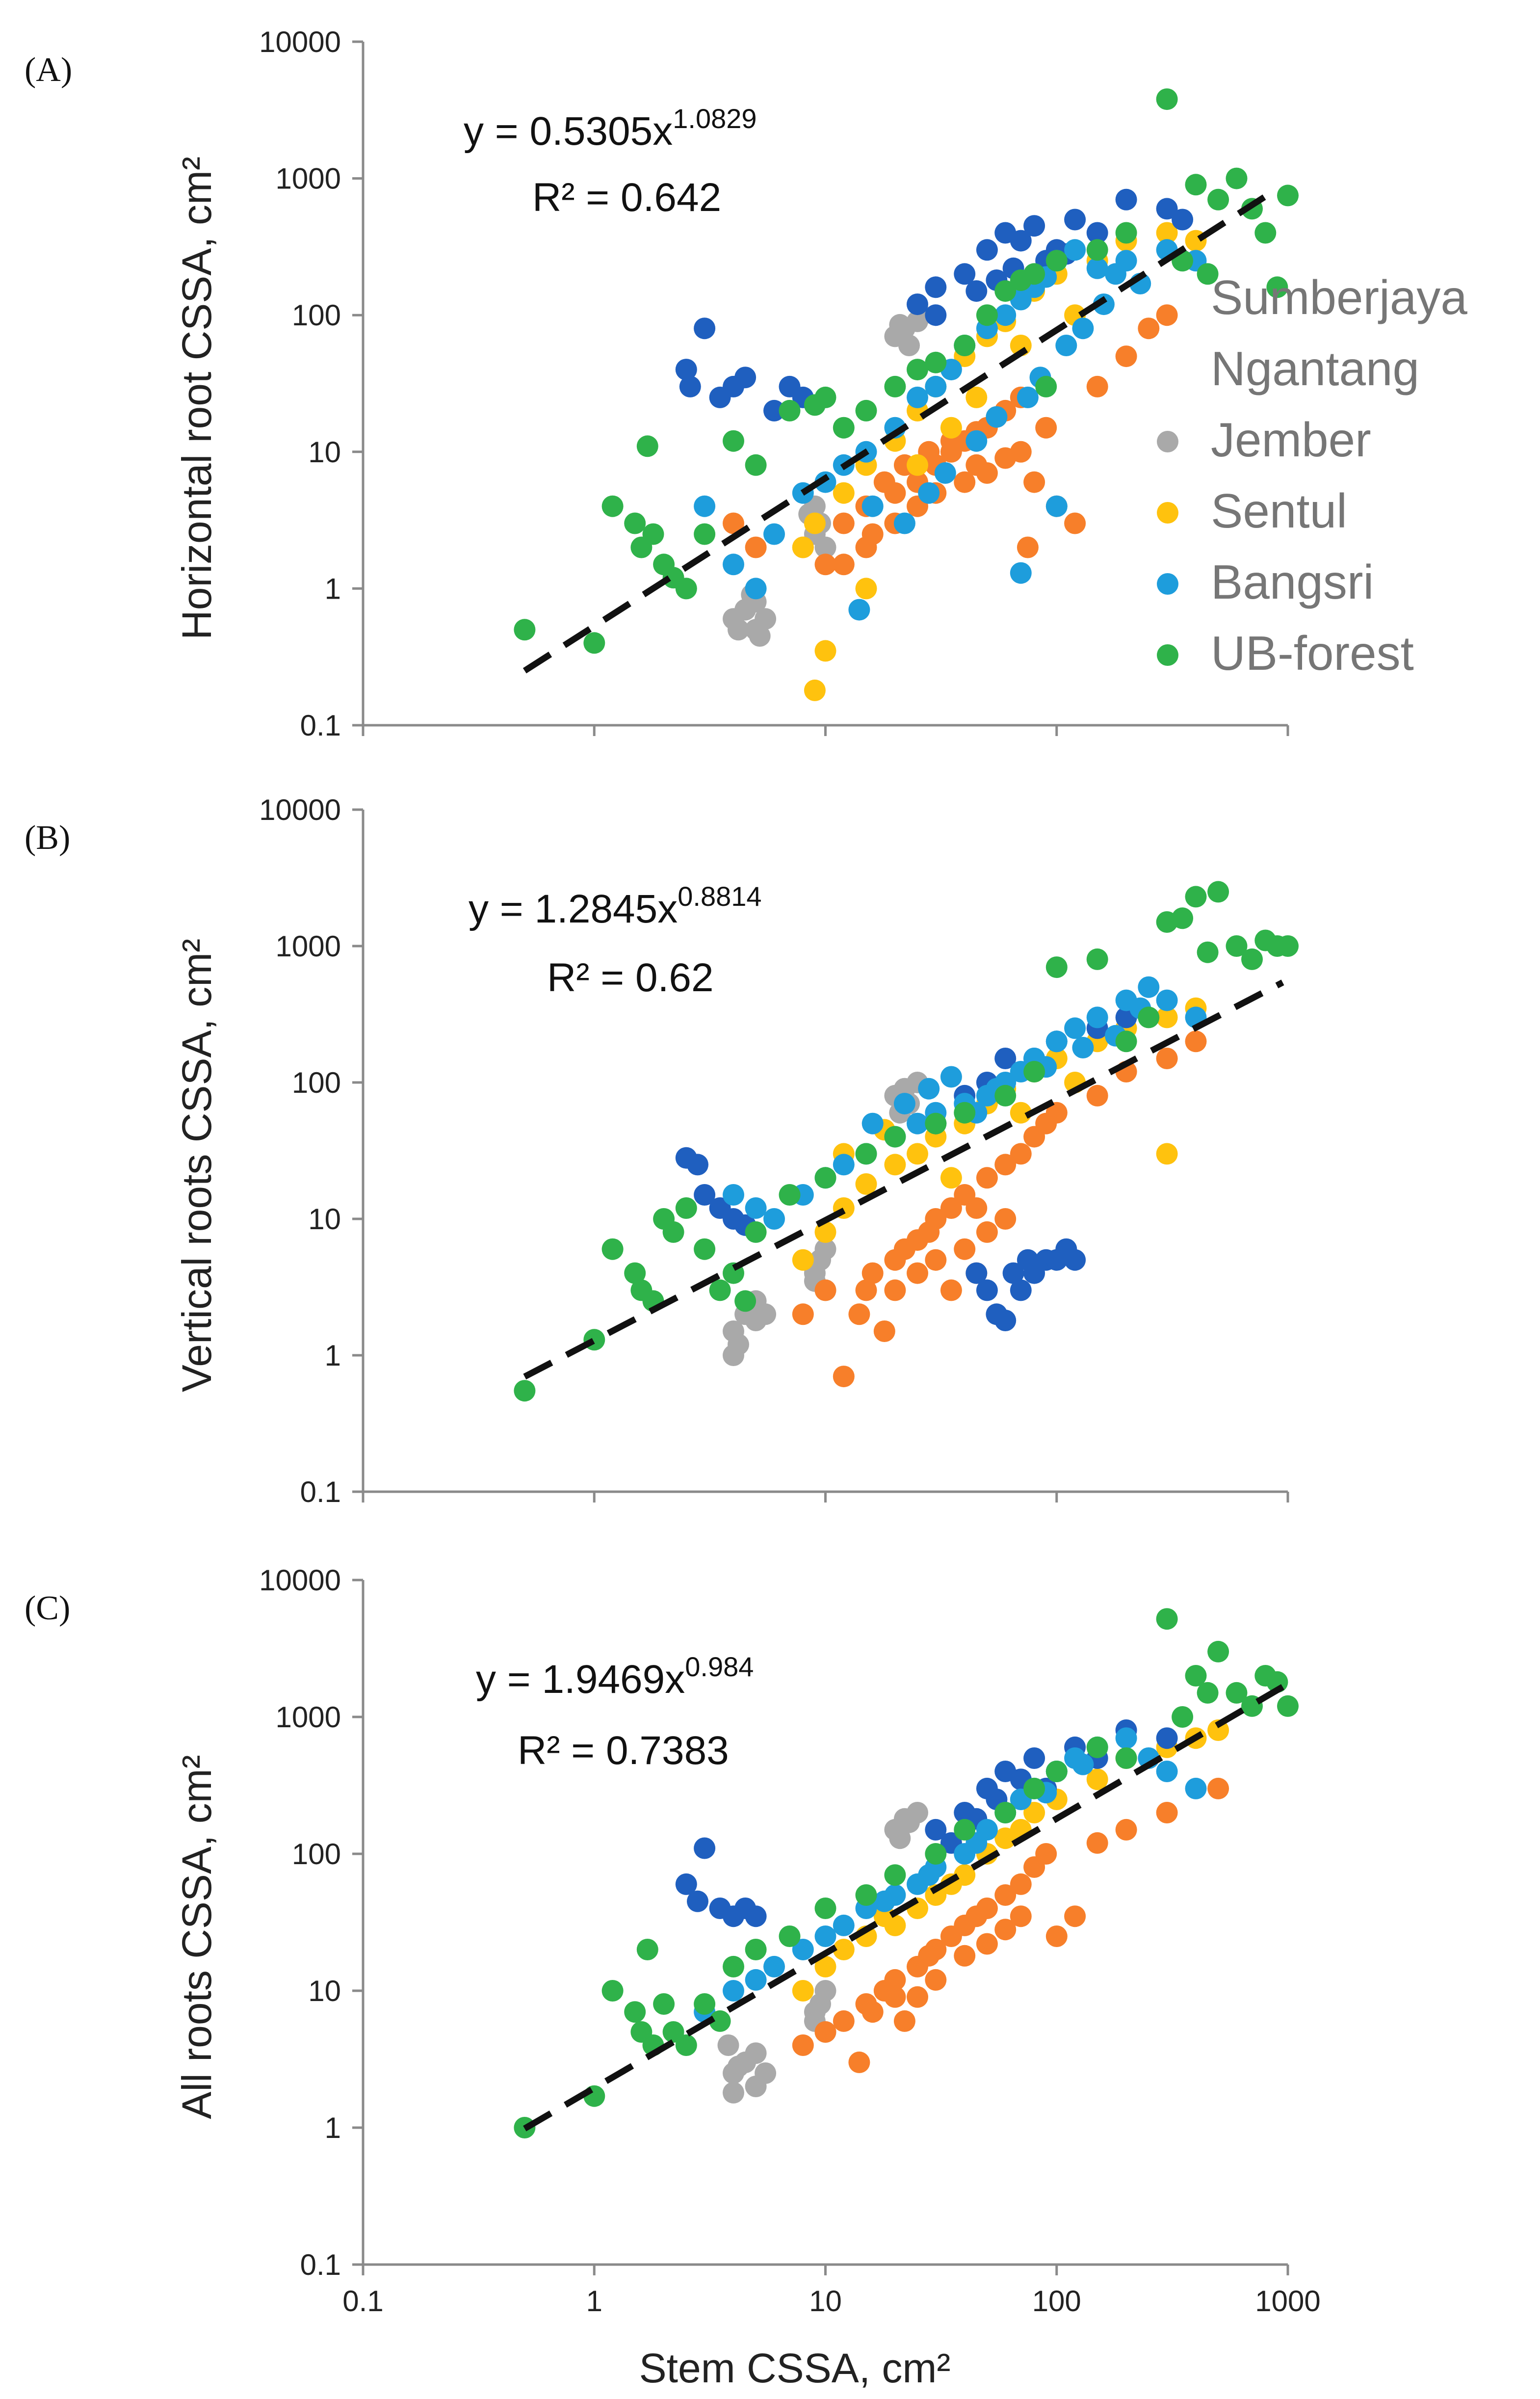 The height and width of the screenshot is (2399, 1540). What do you see at coordinates (615, 1676) in the screenshot?
I see `fit-equation: y = 1.9469x0.984` at bounding box center [615, 1676].